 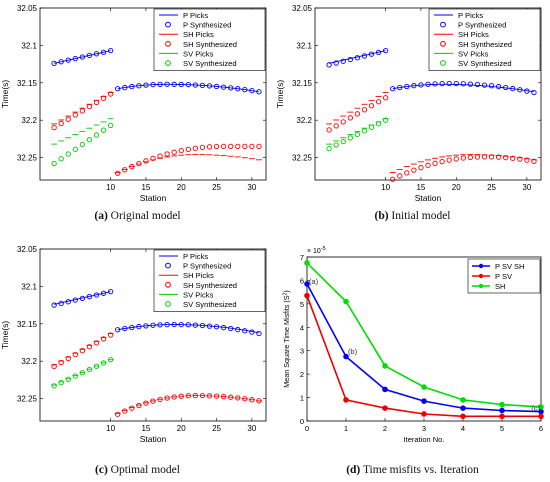 I want to click on caption-b-text: Initial model, so click(x=421, y=216).